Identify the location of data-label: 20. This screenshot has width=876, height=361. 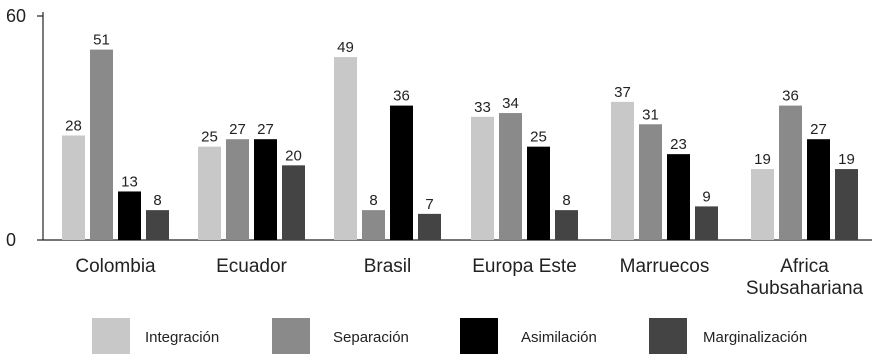
(293, 155).